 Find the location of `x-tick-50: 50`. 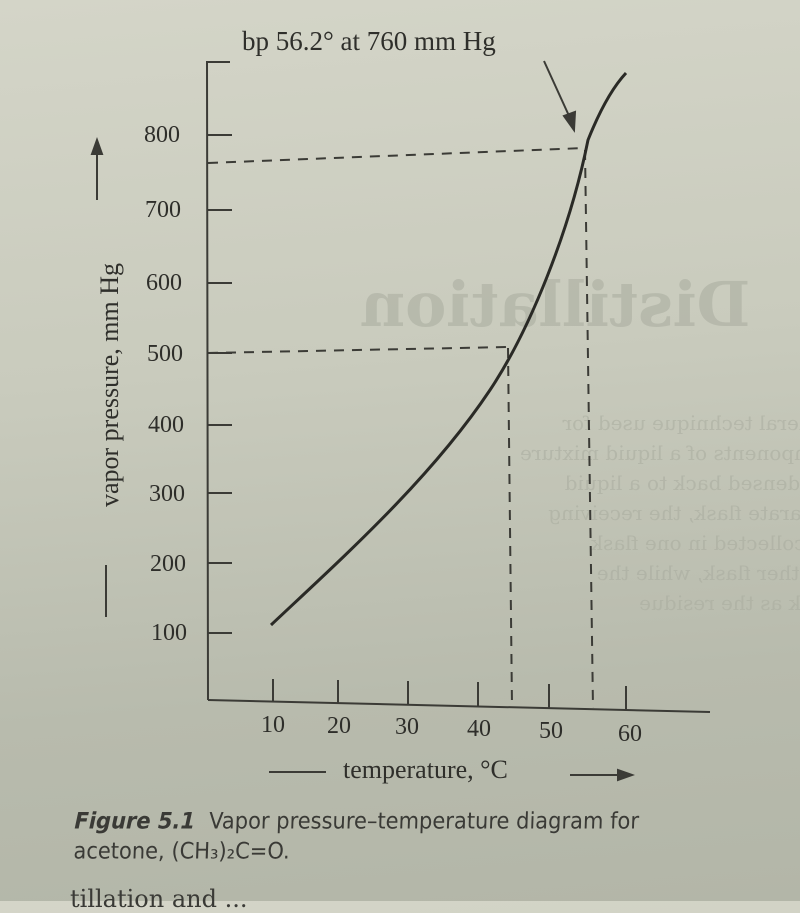

x-tick-50: 50 is located at coordinates (551, 731).